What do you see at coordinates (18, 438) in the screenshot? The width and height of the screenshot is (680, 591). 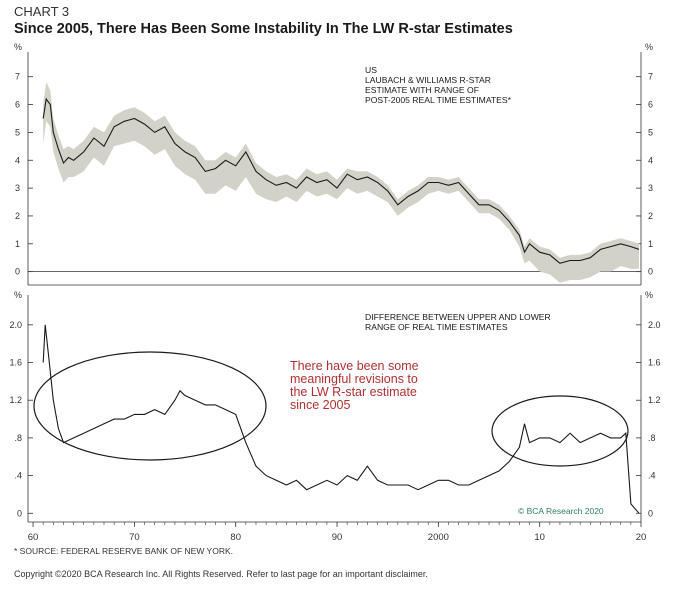 I see `y-tick-label-left: .8` at bounding box center [18, 438].